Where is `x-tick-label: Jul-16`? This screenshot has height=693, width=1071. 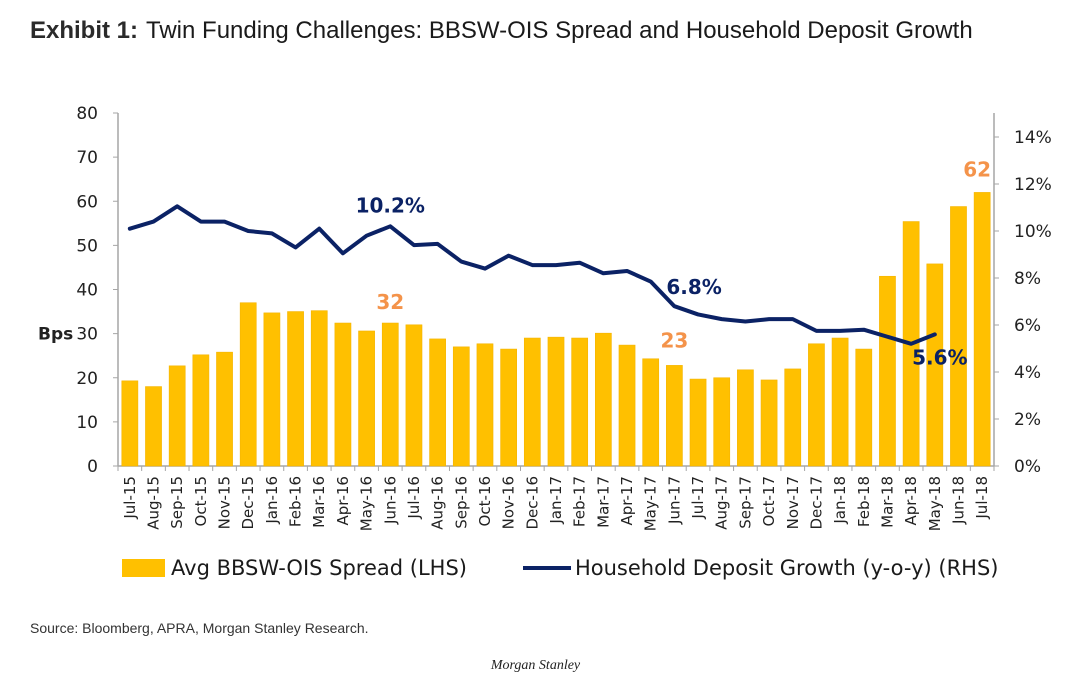 x-tick-label: Jul-16 is located at coordinates (414, 498).